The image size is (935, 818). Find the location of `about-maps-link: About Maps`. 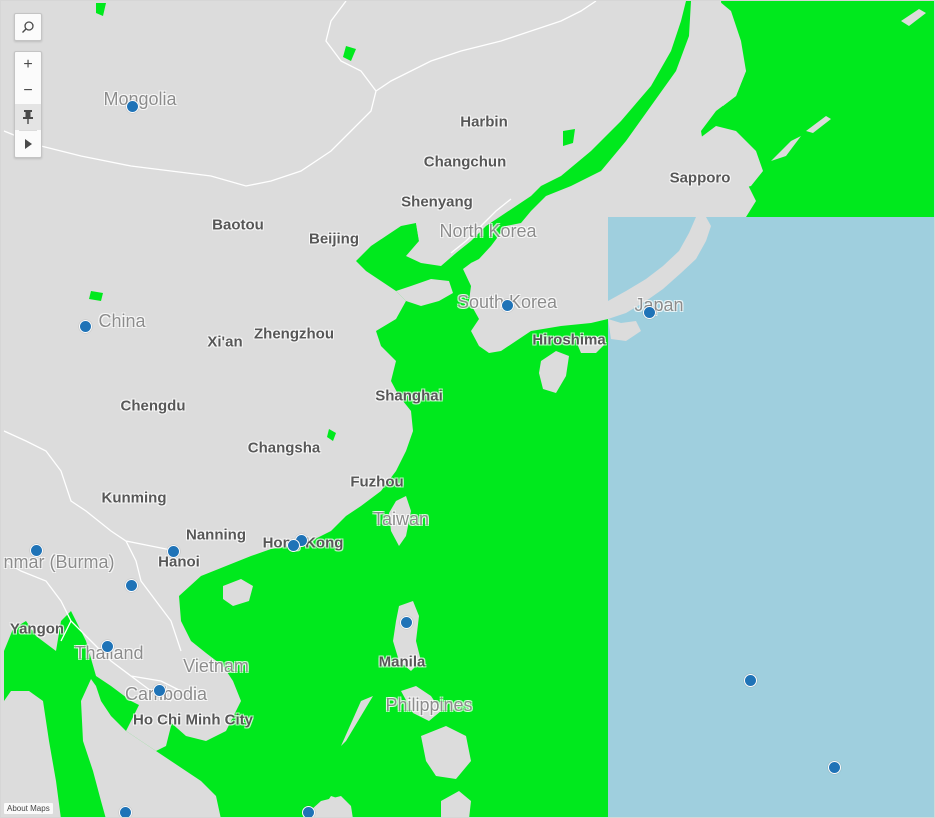

about-maps-link: About Maps is located at coordinates (28, 808).